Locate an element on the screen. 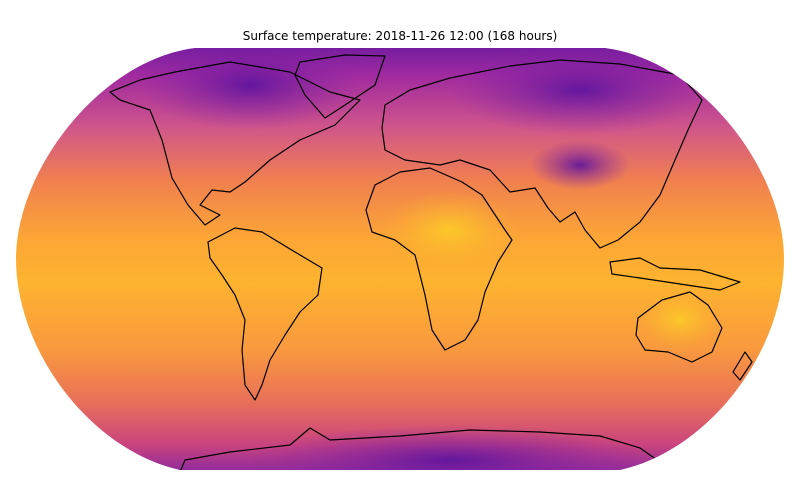  south-america is located at coordinates (265, 314).